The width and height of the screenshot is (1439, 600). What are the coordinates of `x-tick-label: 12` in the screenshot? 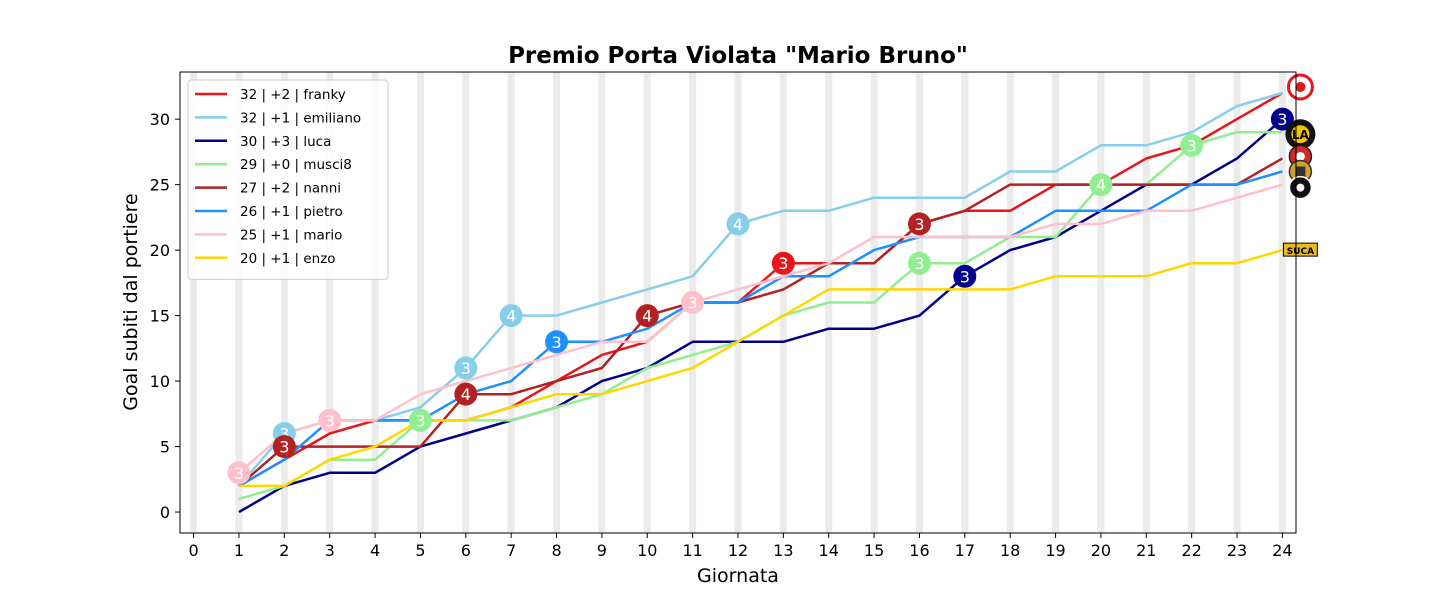 It's located at (738, 550).